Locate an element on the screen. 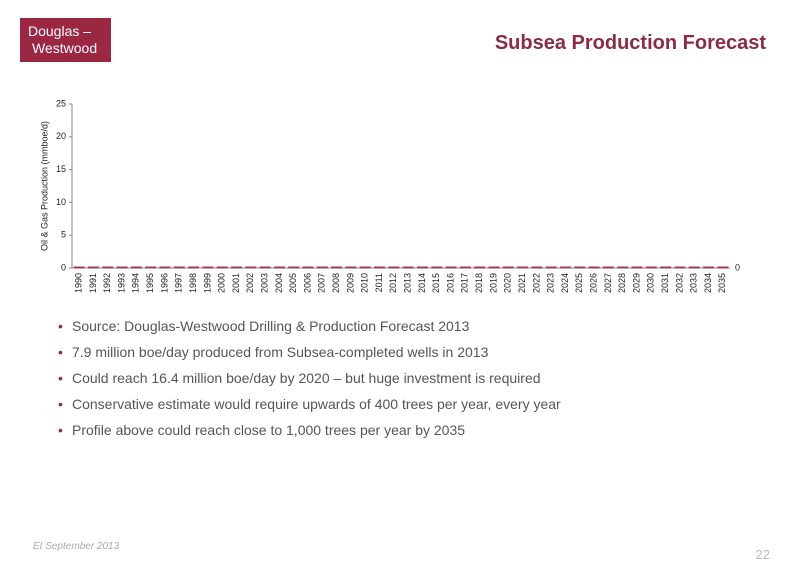  x-tick-label: 2027 is located at coordinates (608, 283).